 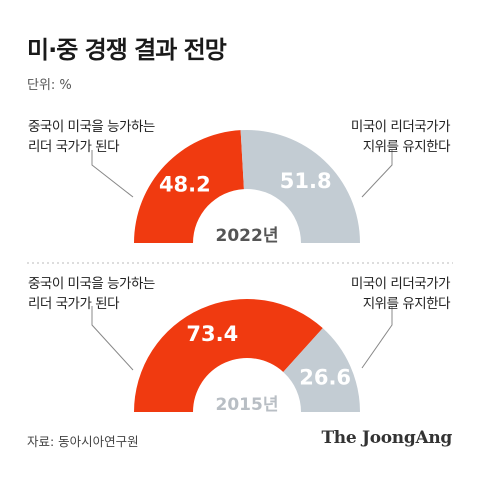 I want to click on chart1-left-label: 중국이 미국을 능가하는 리더 국가가 된다, so click(x=91, y=137).